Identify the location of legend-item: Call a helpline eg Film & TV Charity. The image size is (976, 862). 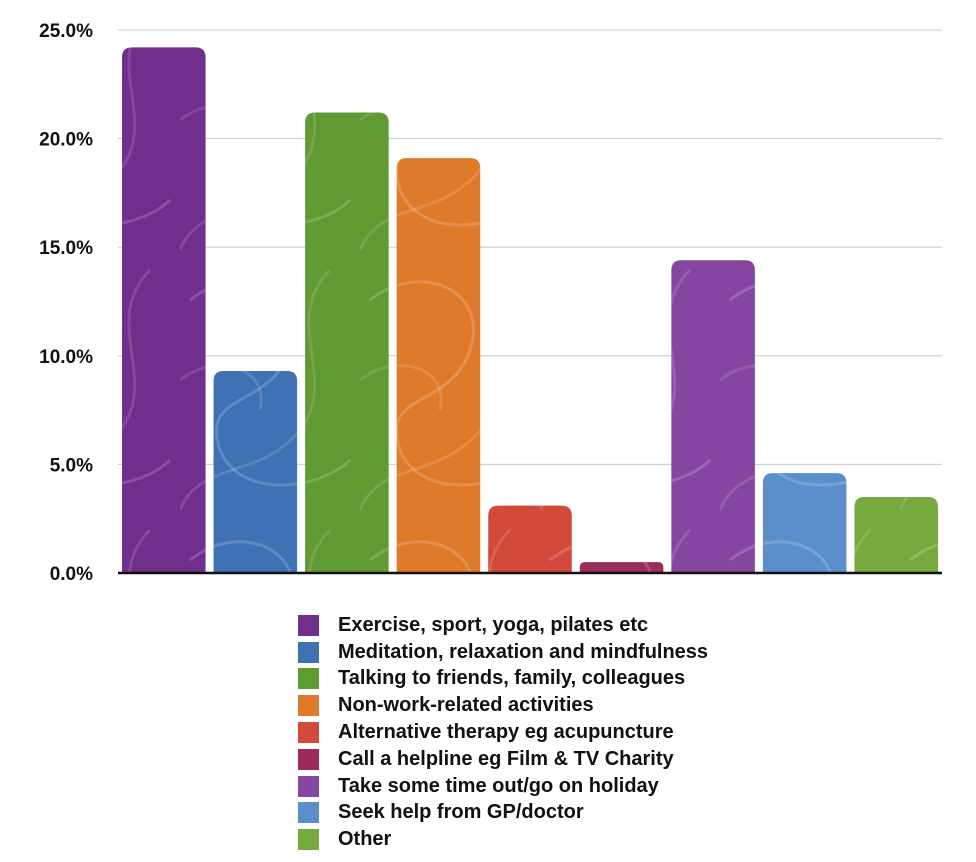
(503, 759).